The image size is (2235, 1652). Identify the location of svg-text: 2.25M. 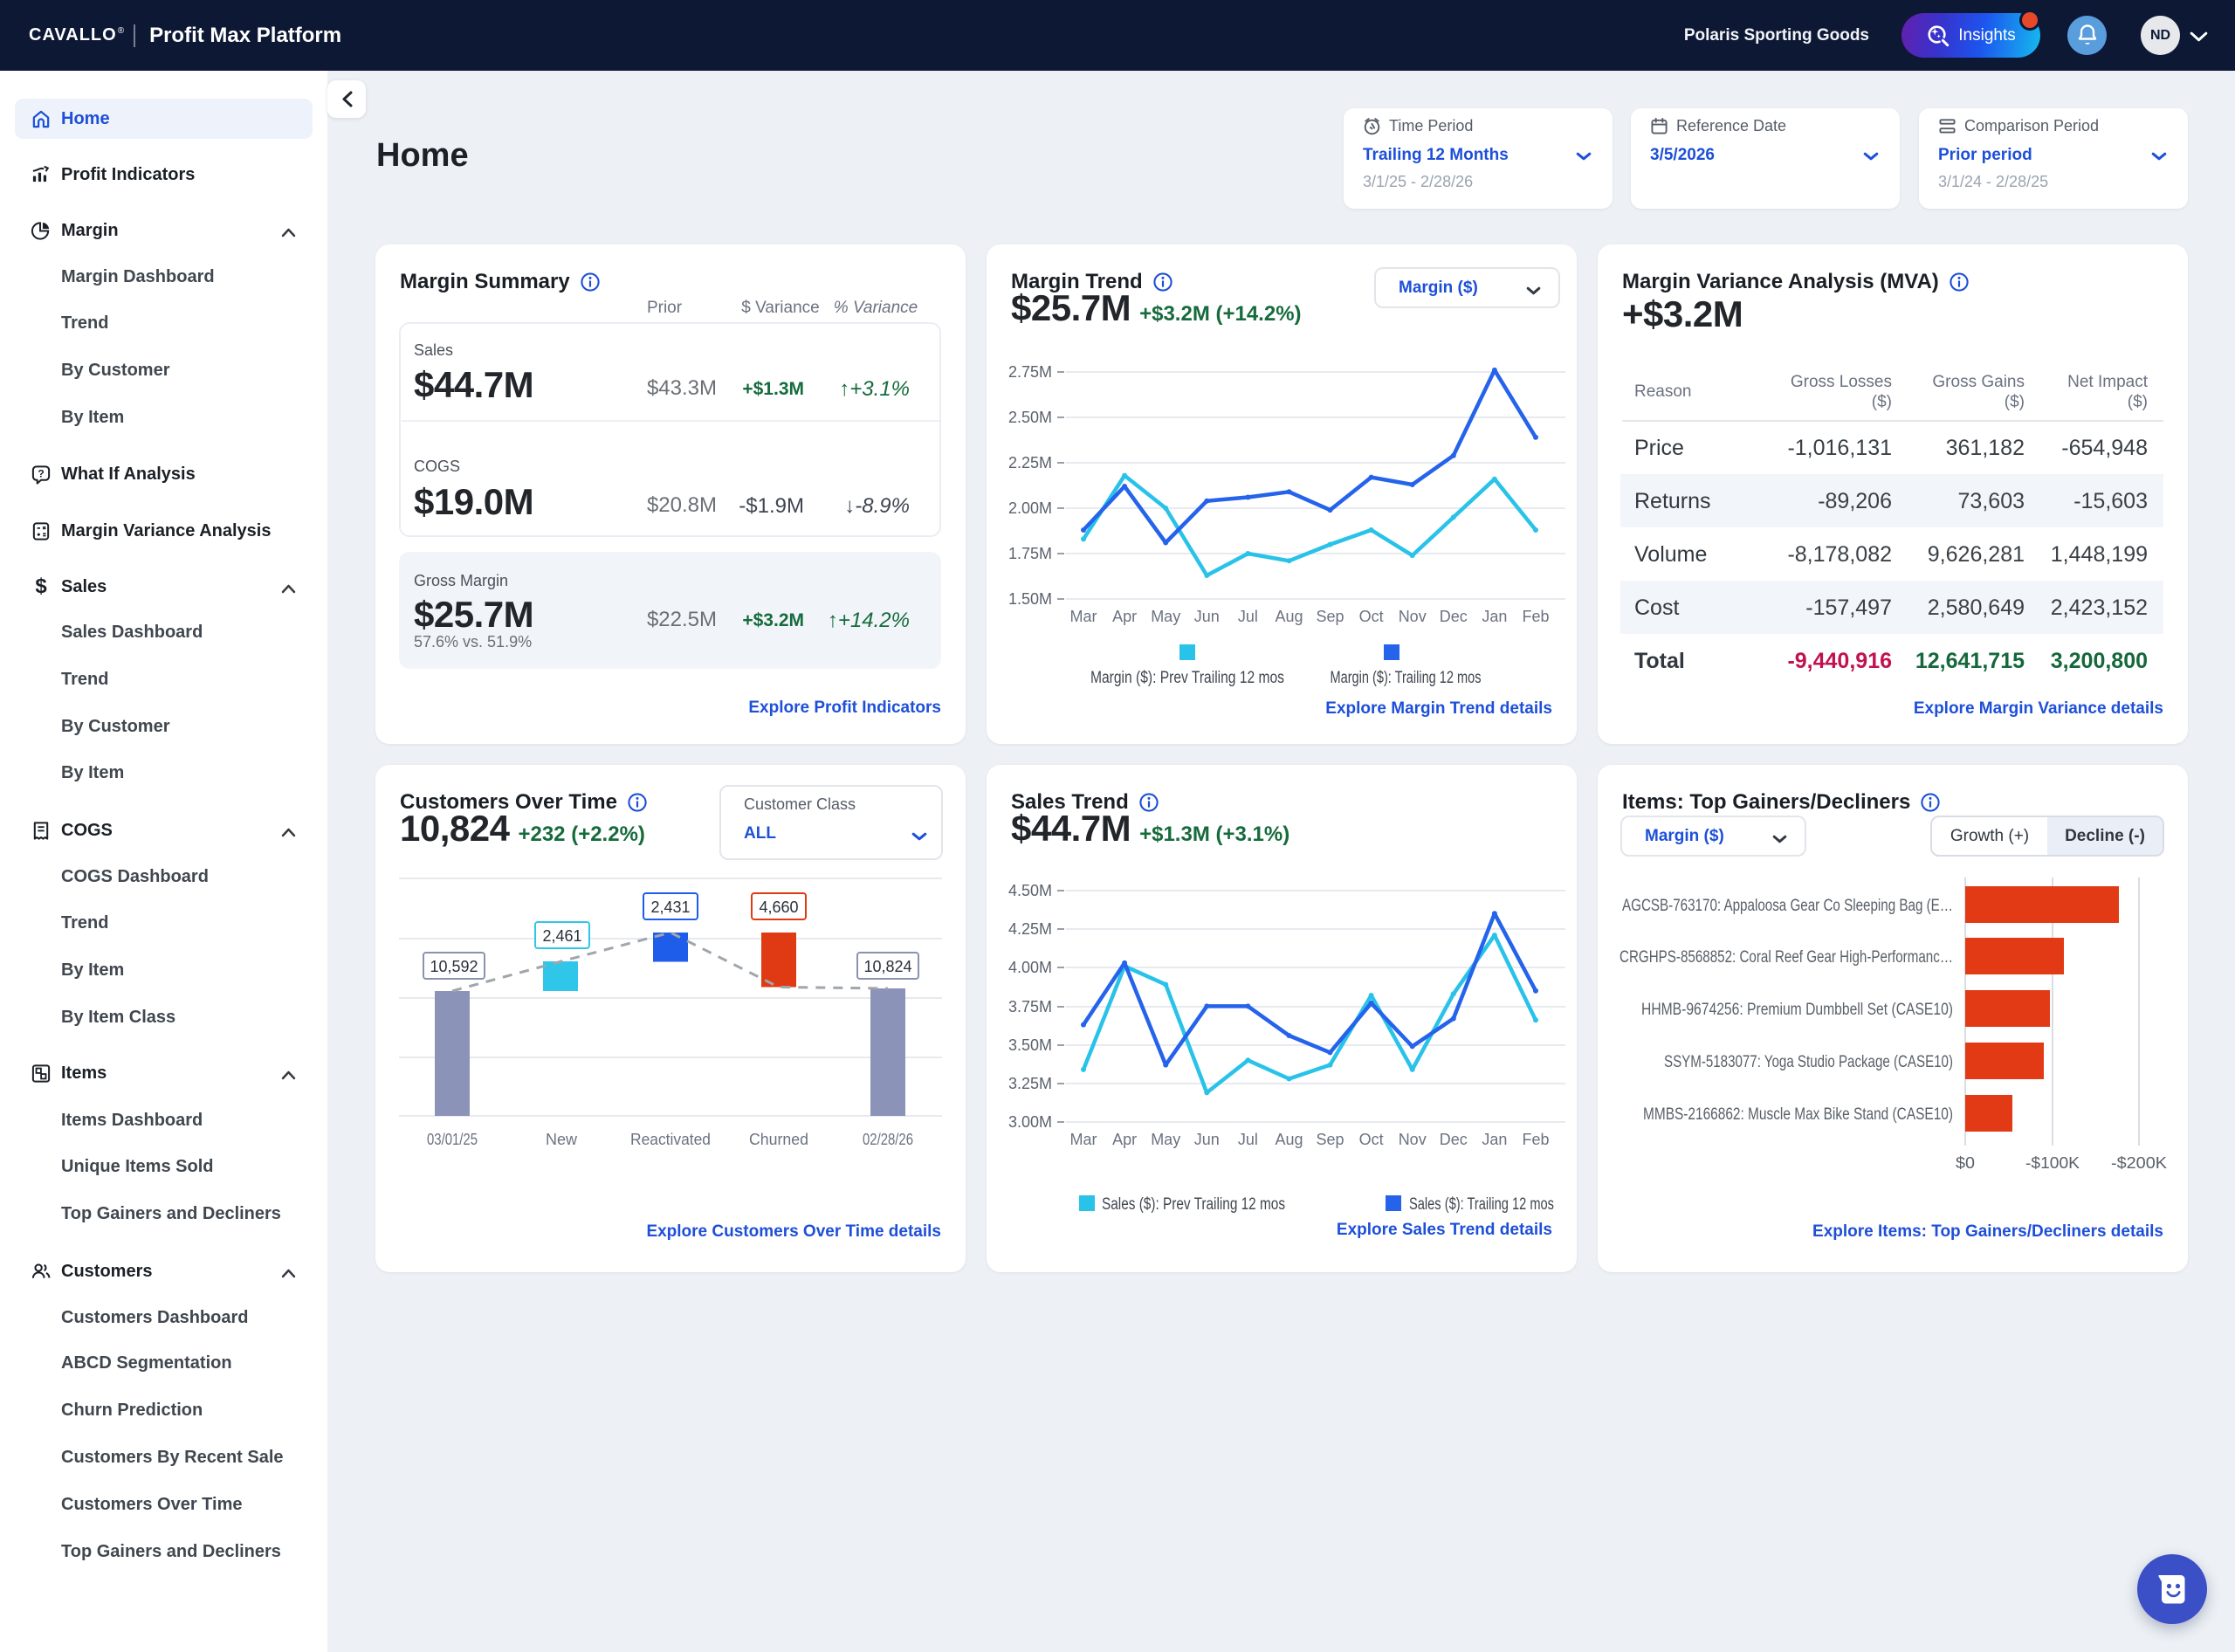
(1030, 463).